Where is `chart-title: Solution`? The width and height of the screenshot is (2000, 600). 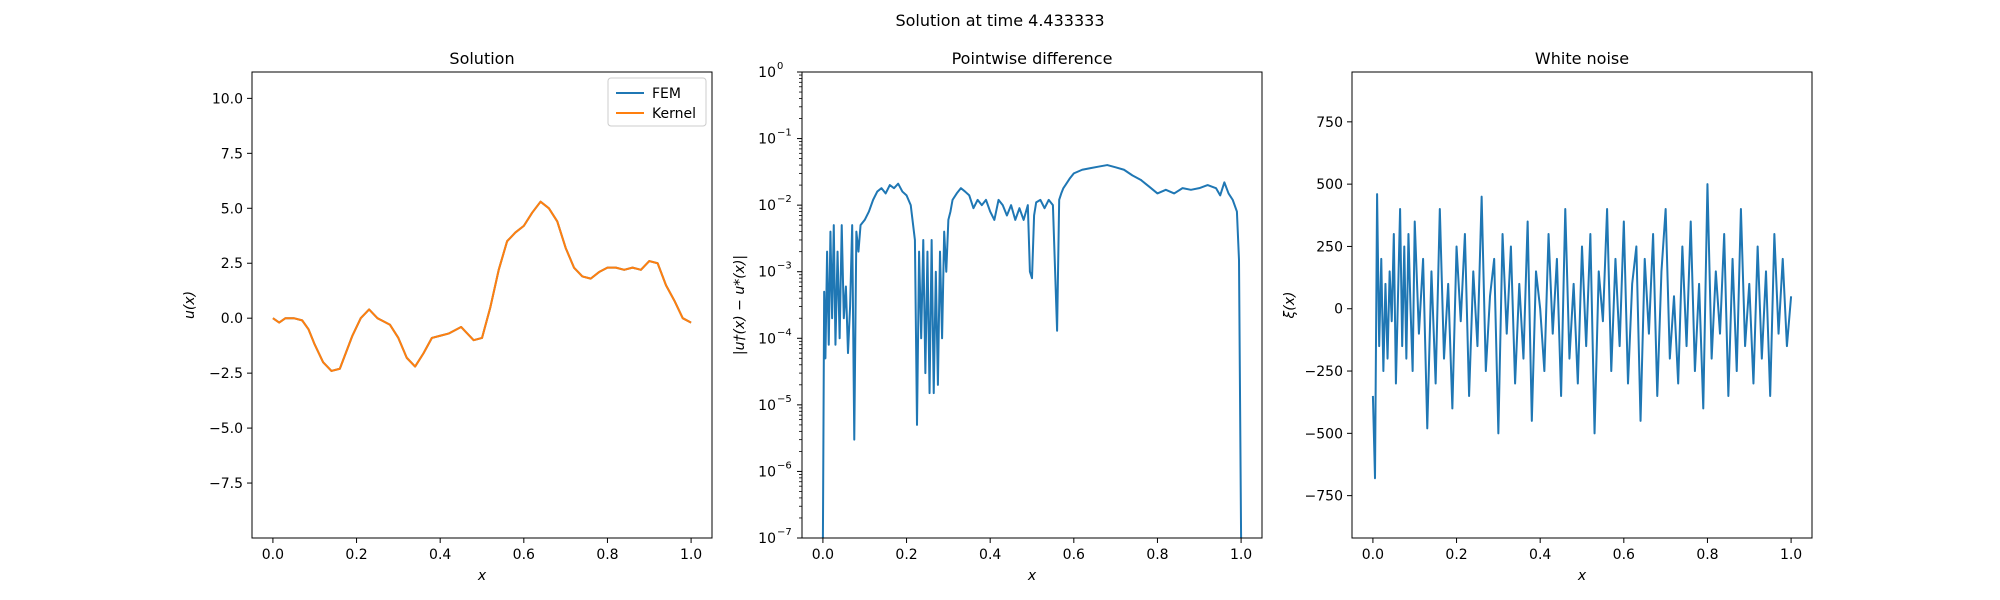 chart-title: Solution is located at coordinates (481, 58).